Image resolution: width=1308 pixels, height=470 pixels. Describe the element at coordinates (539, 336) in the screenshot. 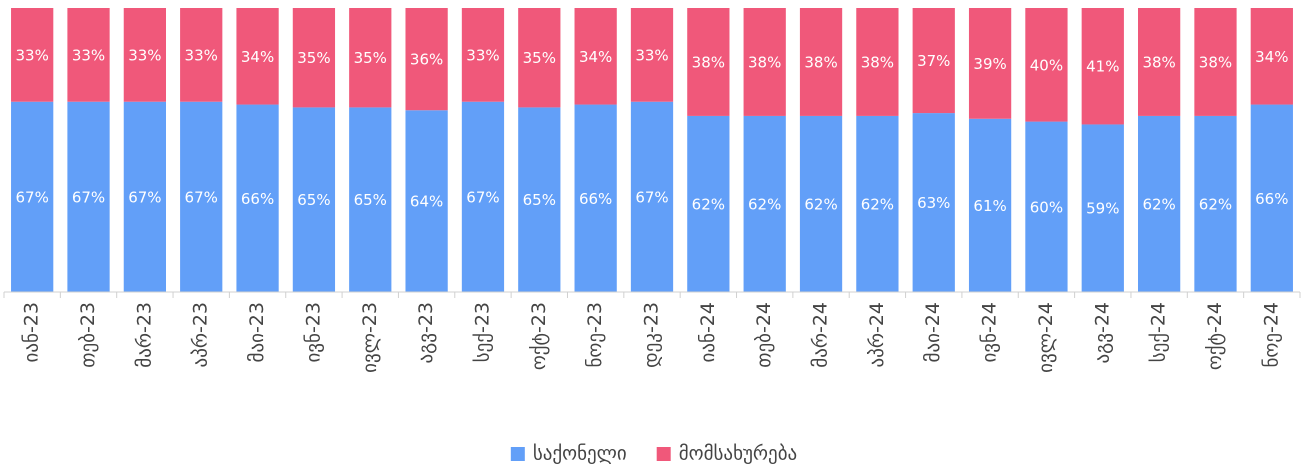

I see `x-tick-label: ოქტ-23` at that location.